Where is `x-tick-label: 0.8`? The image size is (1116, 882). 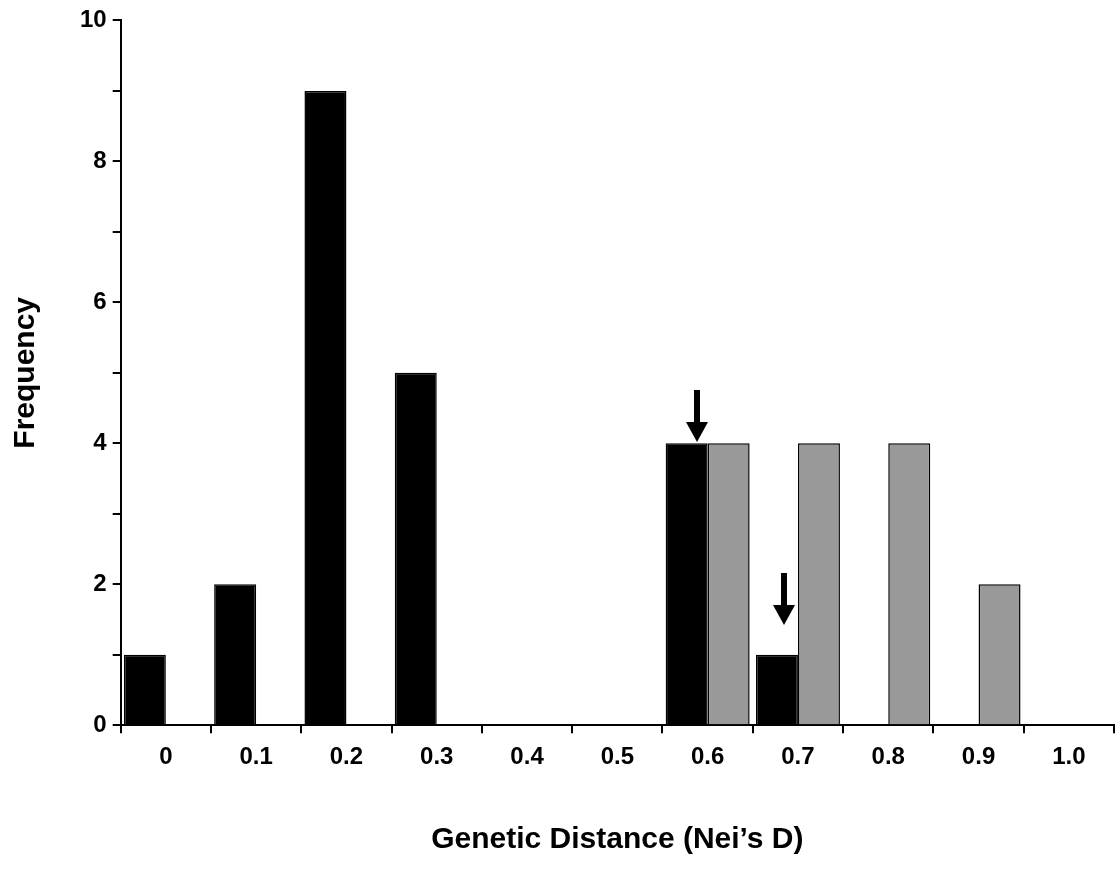 x-tick-label: 0.8 is located at coordinates (888, 756).